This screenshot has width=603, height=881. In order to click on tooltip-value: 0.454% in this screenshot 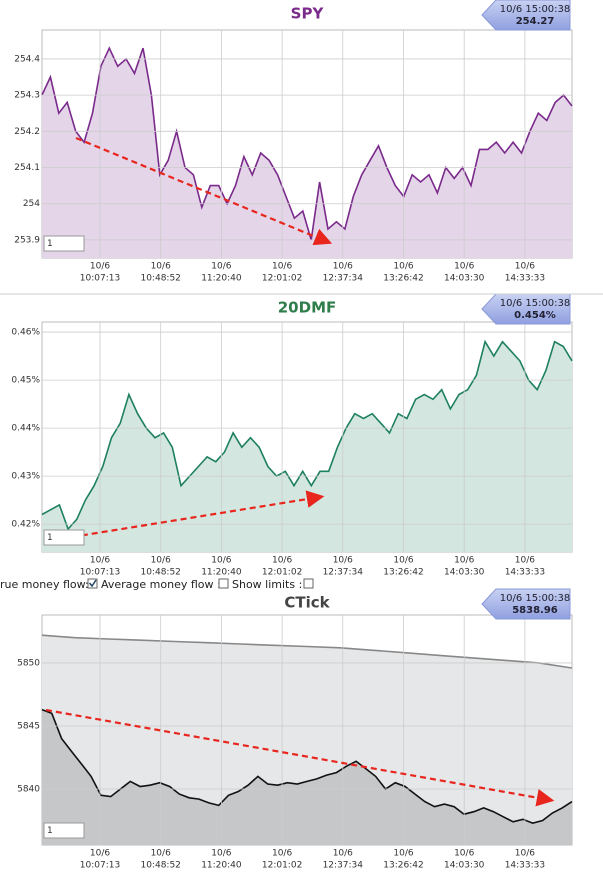, I will do `click(535, 315)`.